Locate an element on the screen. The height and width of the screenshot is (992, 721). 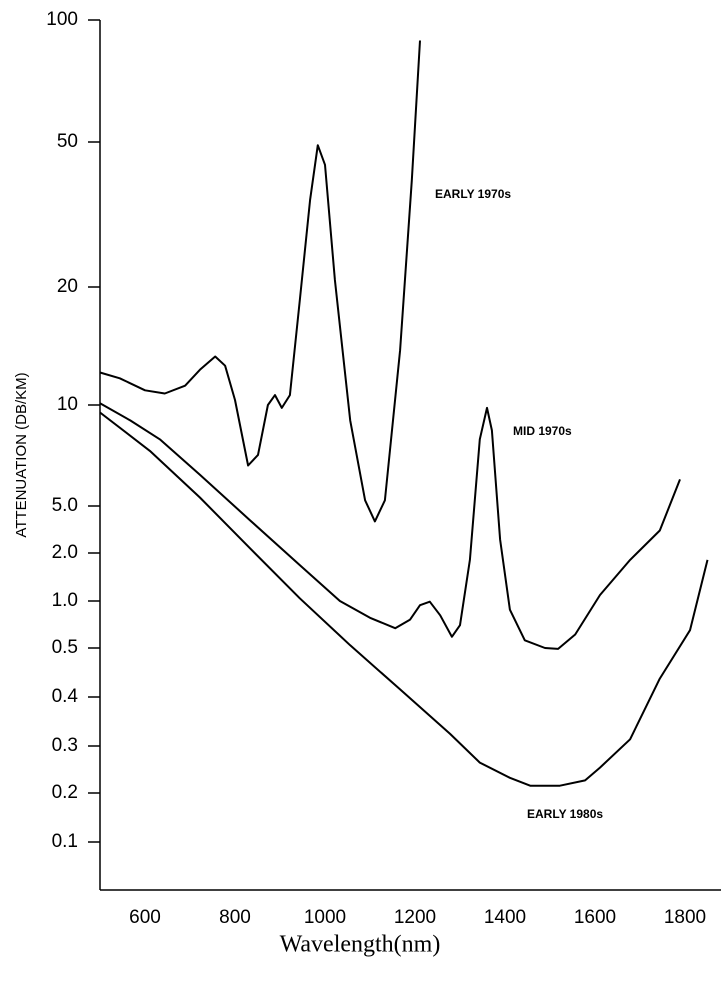
y-tick-label: 20 is located at coordinates (67, 286).